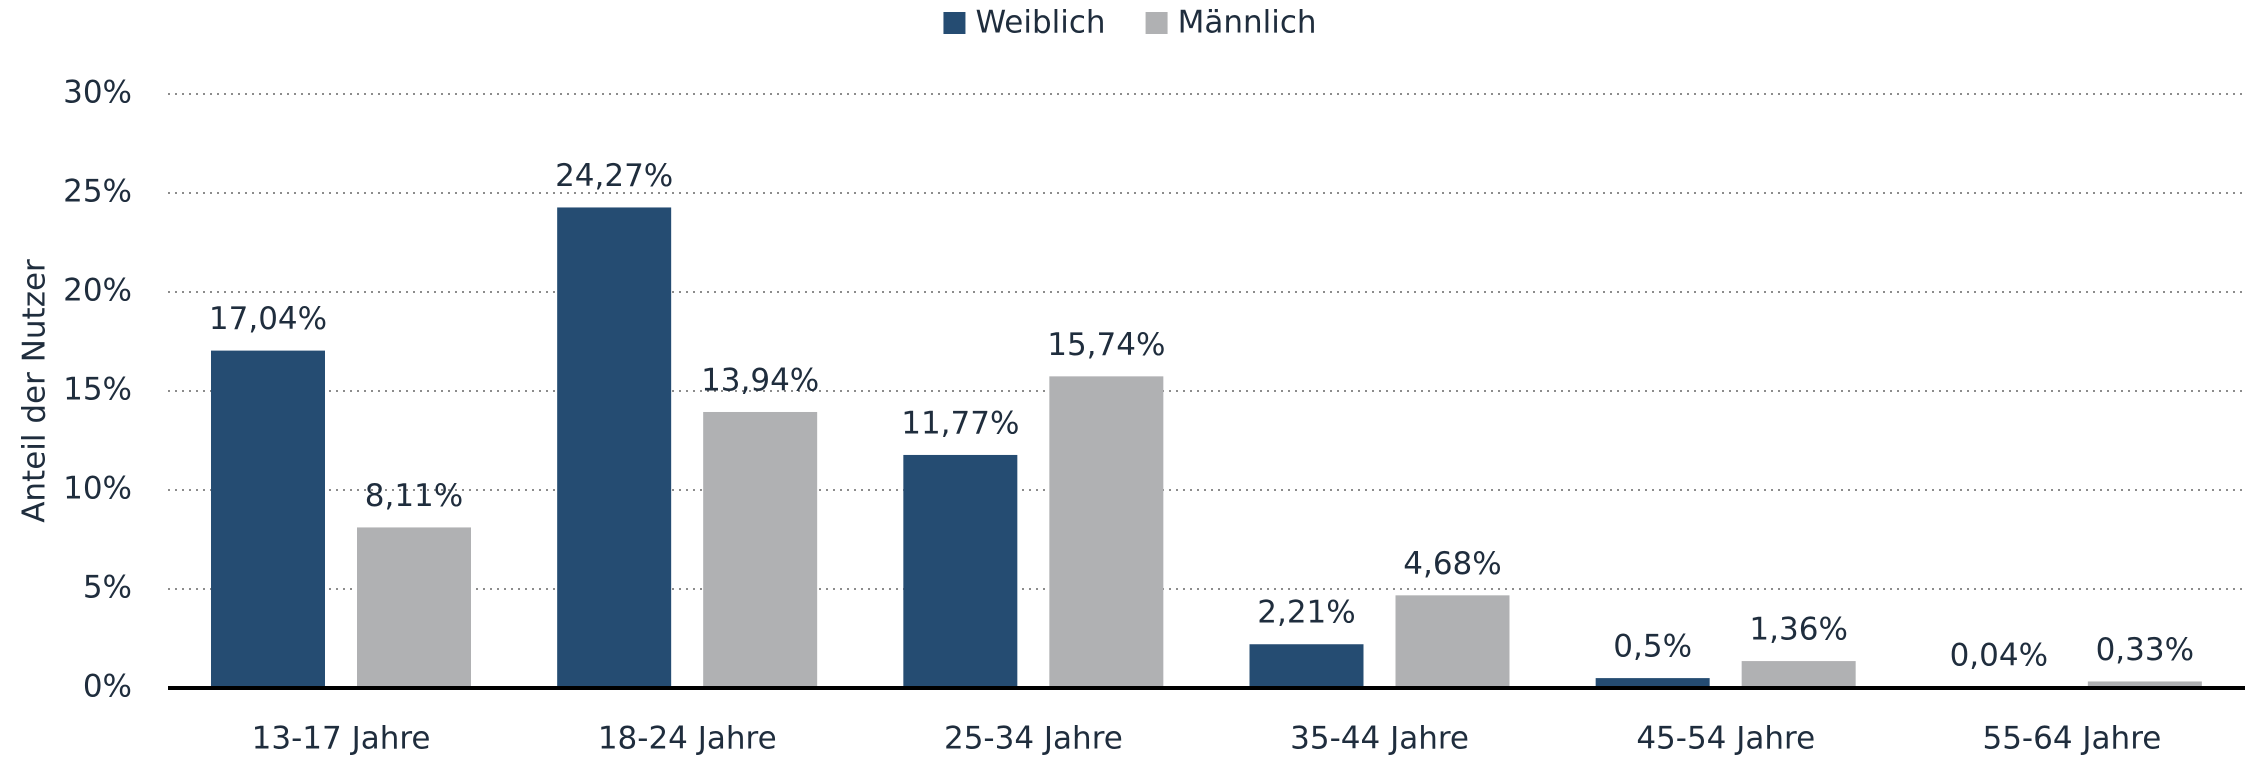  What do you see at coordinates (97, 93) in the screenshot?
I see `y-tick-label: 30%` at bounding box center [97, 93].